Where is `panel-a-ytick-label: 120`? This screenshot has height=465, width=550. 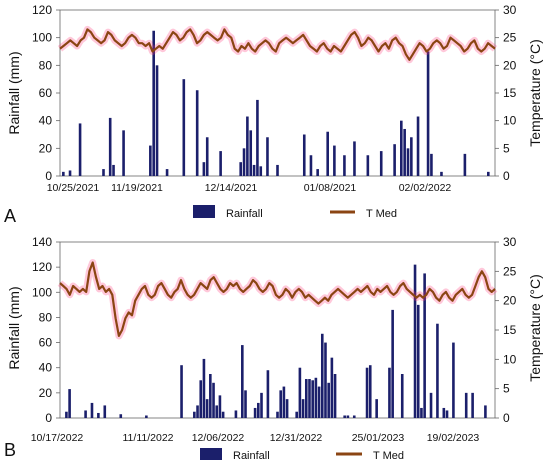
panel-a-ytick-label: 120 is located at coordinates (42, 10).